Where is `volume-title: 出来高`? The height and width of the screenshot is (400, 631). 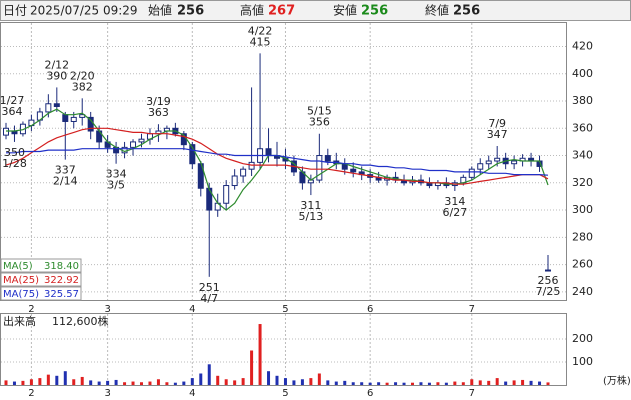
volume-title: 出来高 is located at coordinates (19, 321).